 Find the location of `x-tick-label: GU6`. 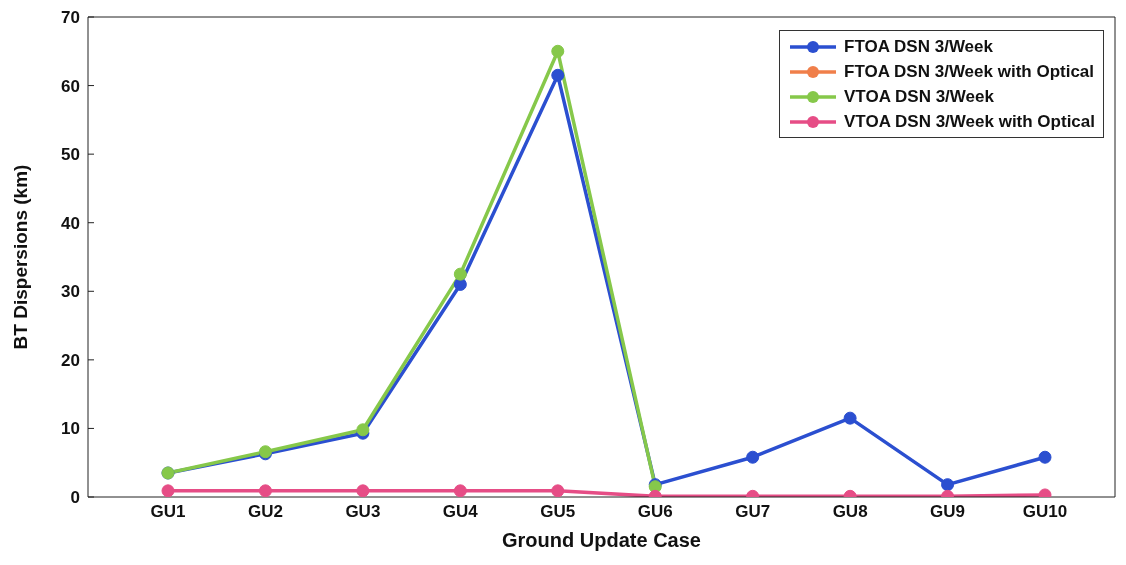

x-tick-label: GU6 is located at coordinates (655, 512).